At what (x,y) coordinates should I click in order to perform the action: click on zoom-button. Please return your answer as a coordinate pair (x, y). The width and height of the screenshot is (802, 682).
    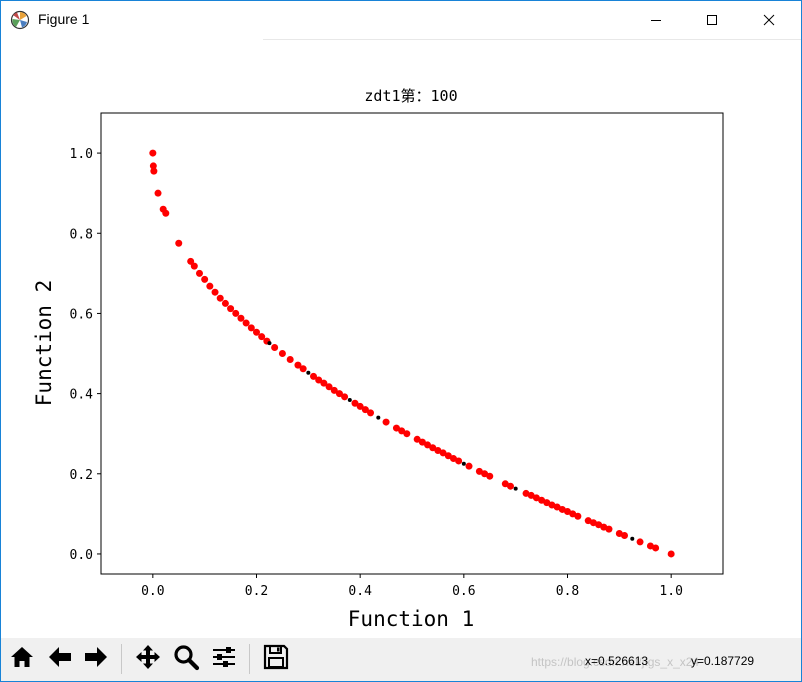
    Looking at the image, I should click on (186, 659).